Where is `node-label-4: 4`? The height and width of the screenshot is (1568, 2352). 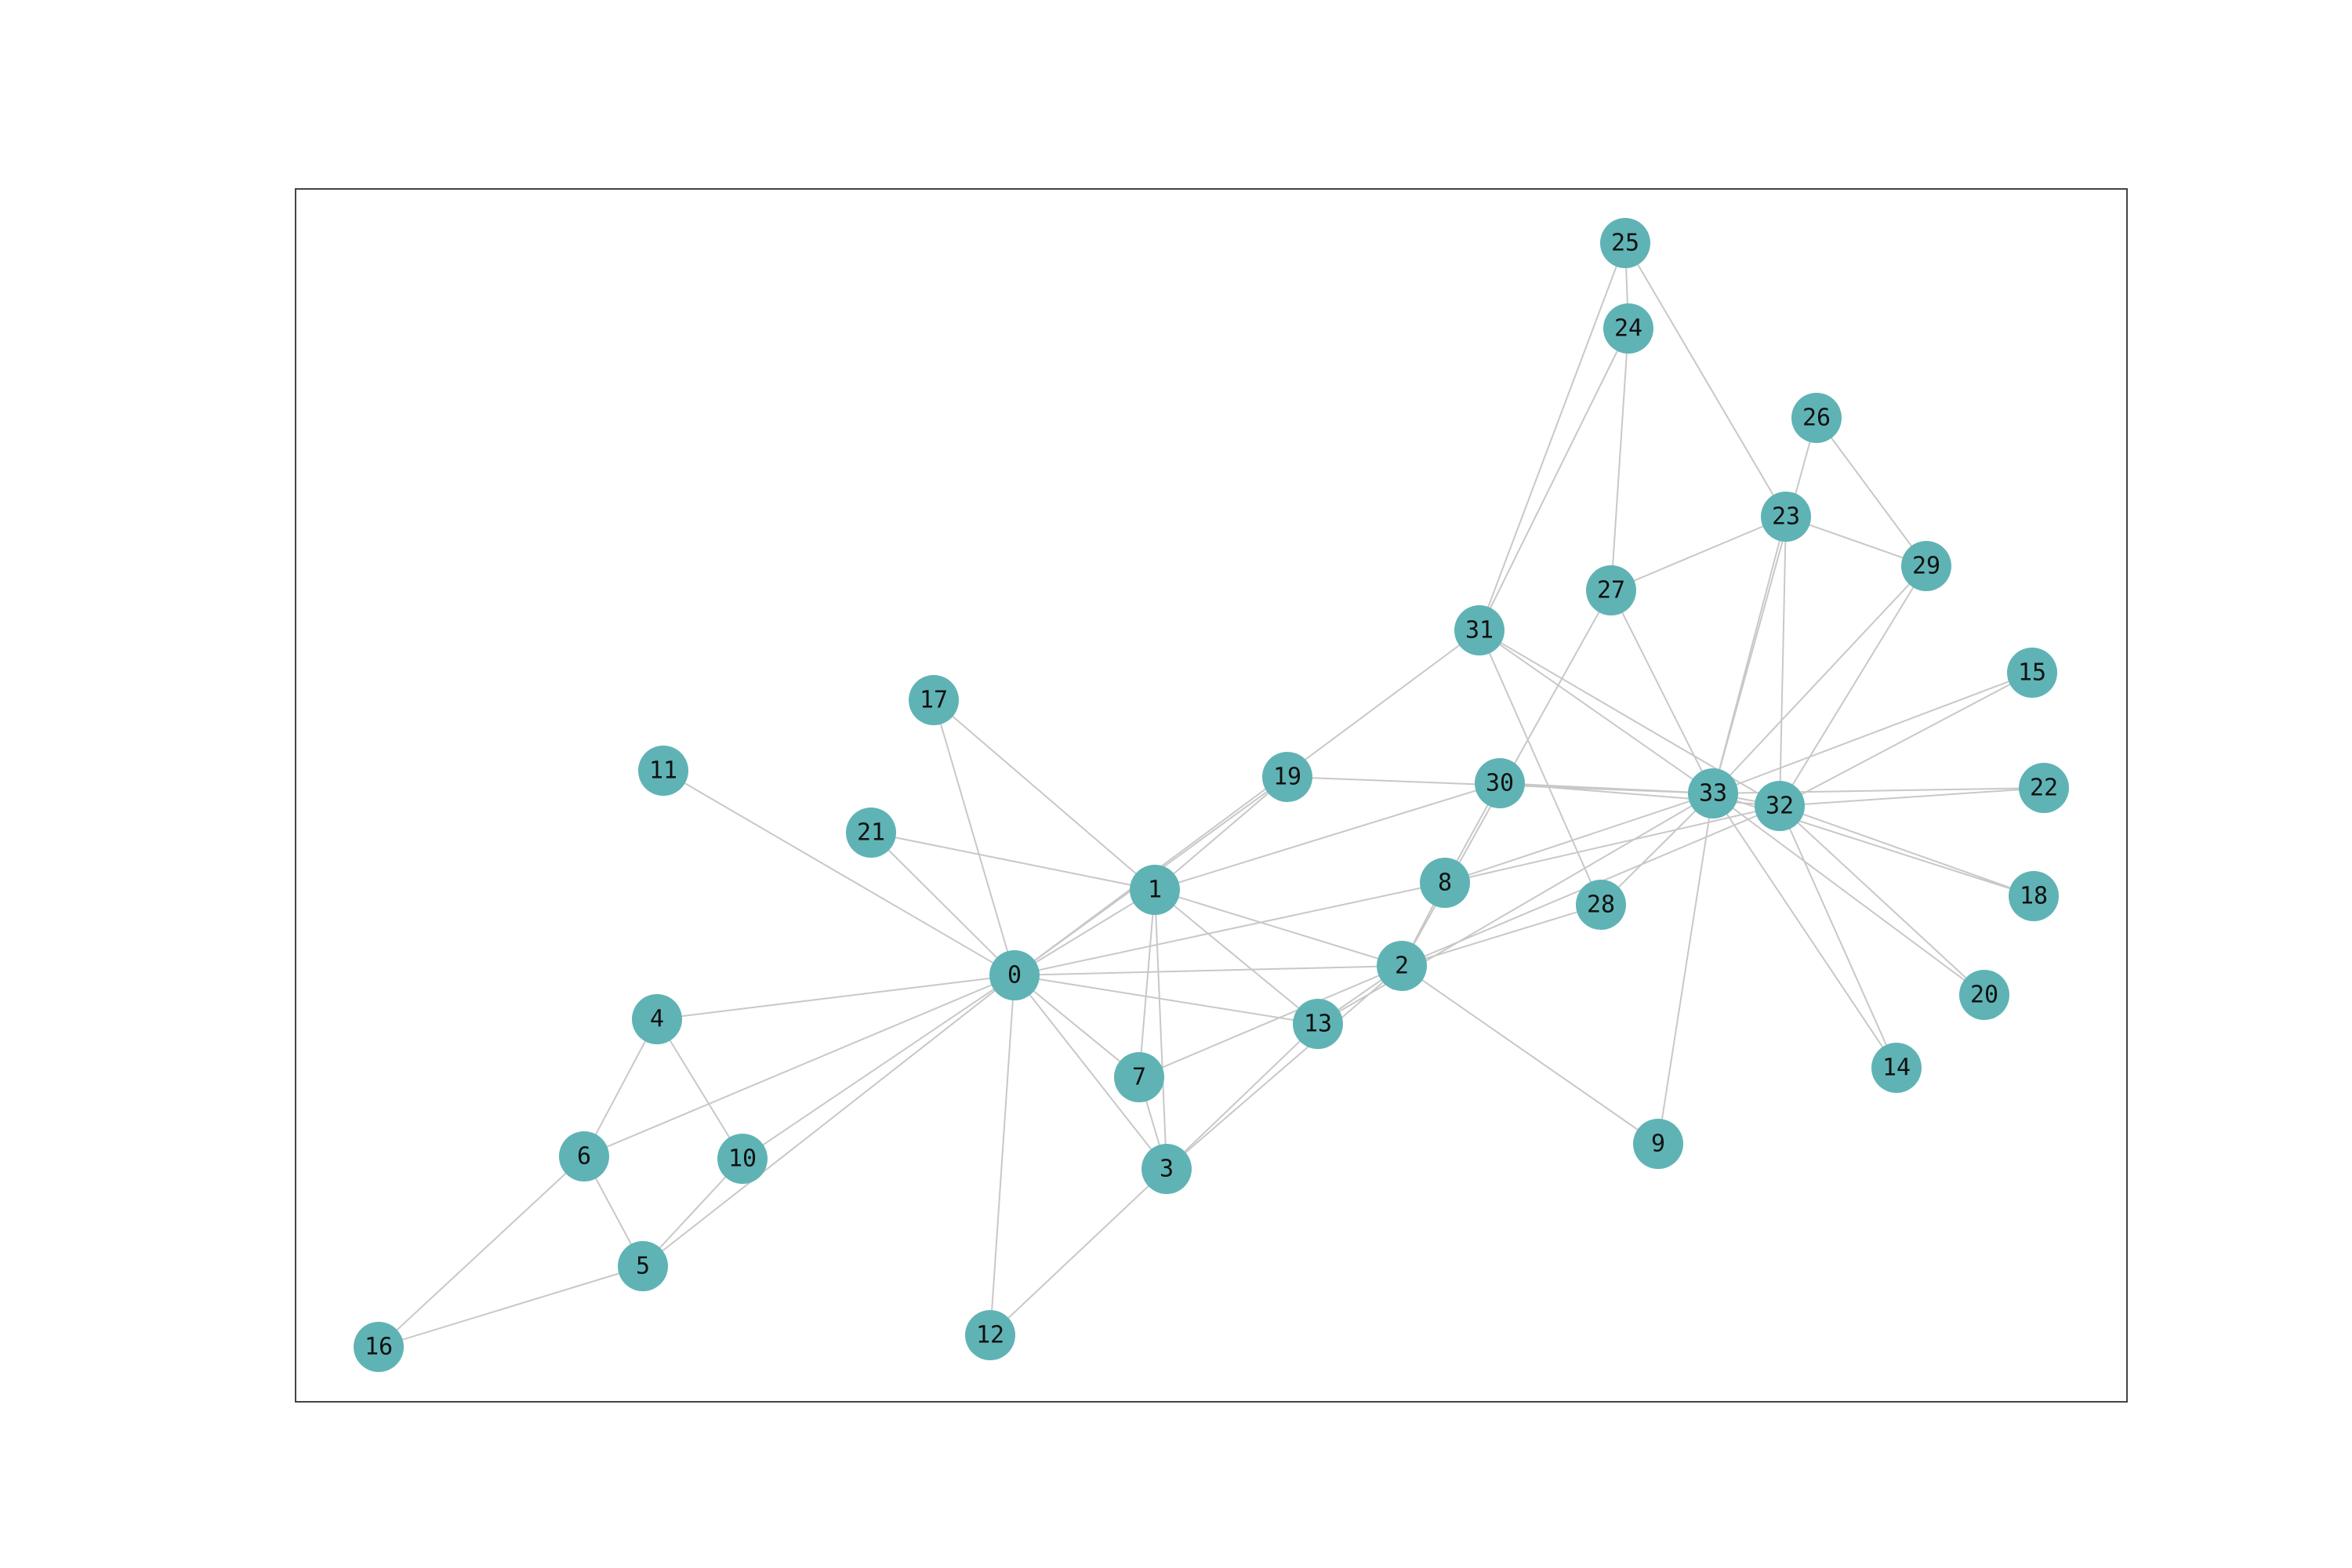 node-label-4: 4 is located at coordinates (657, 1020).